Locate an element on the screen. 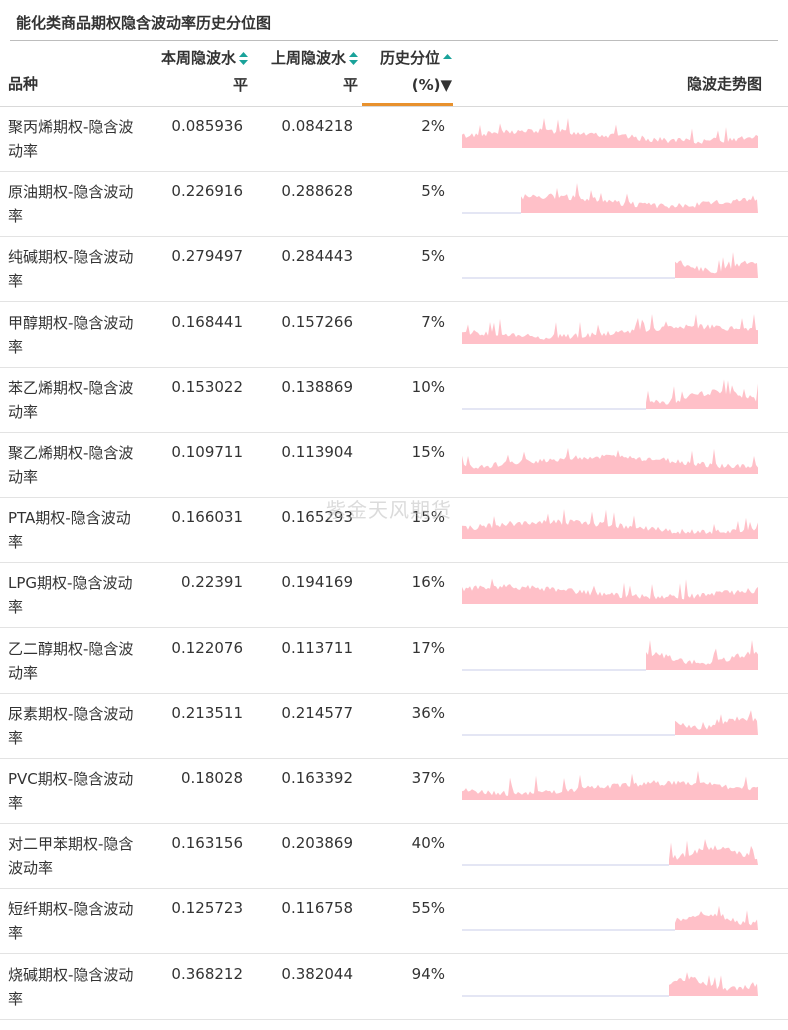 Image resolution: width=788 pixels, height=1030 pixels. current-iv-value: 0.279497 is located at coordinates (207, 256).